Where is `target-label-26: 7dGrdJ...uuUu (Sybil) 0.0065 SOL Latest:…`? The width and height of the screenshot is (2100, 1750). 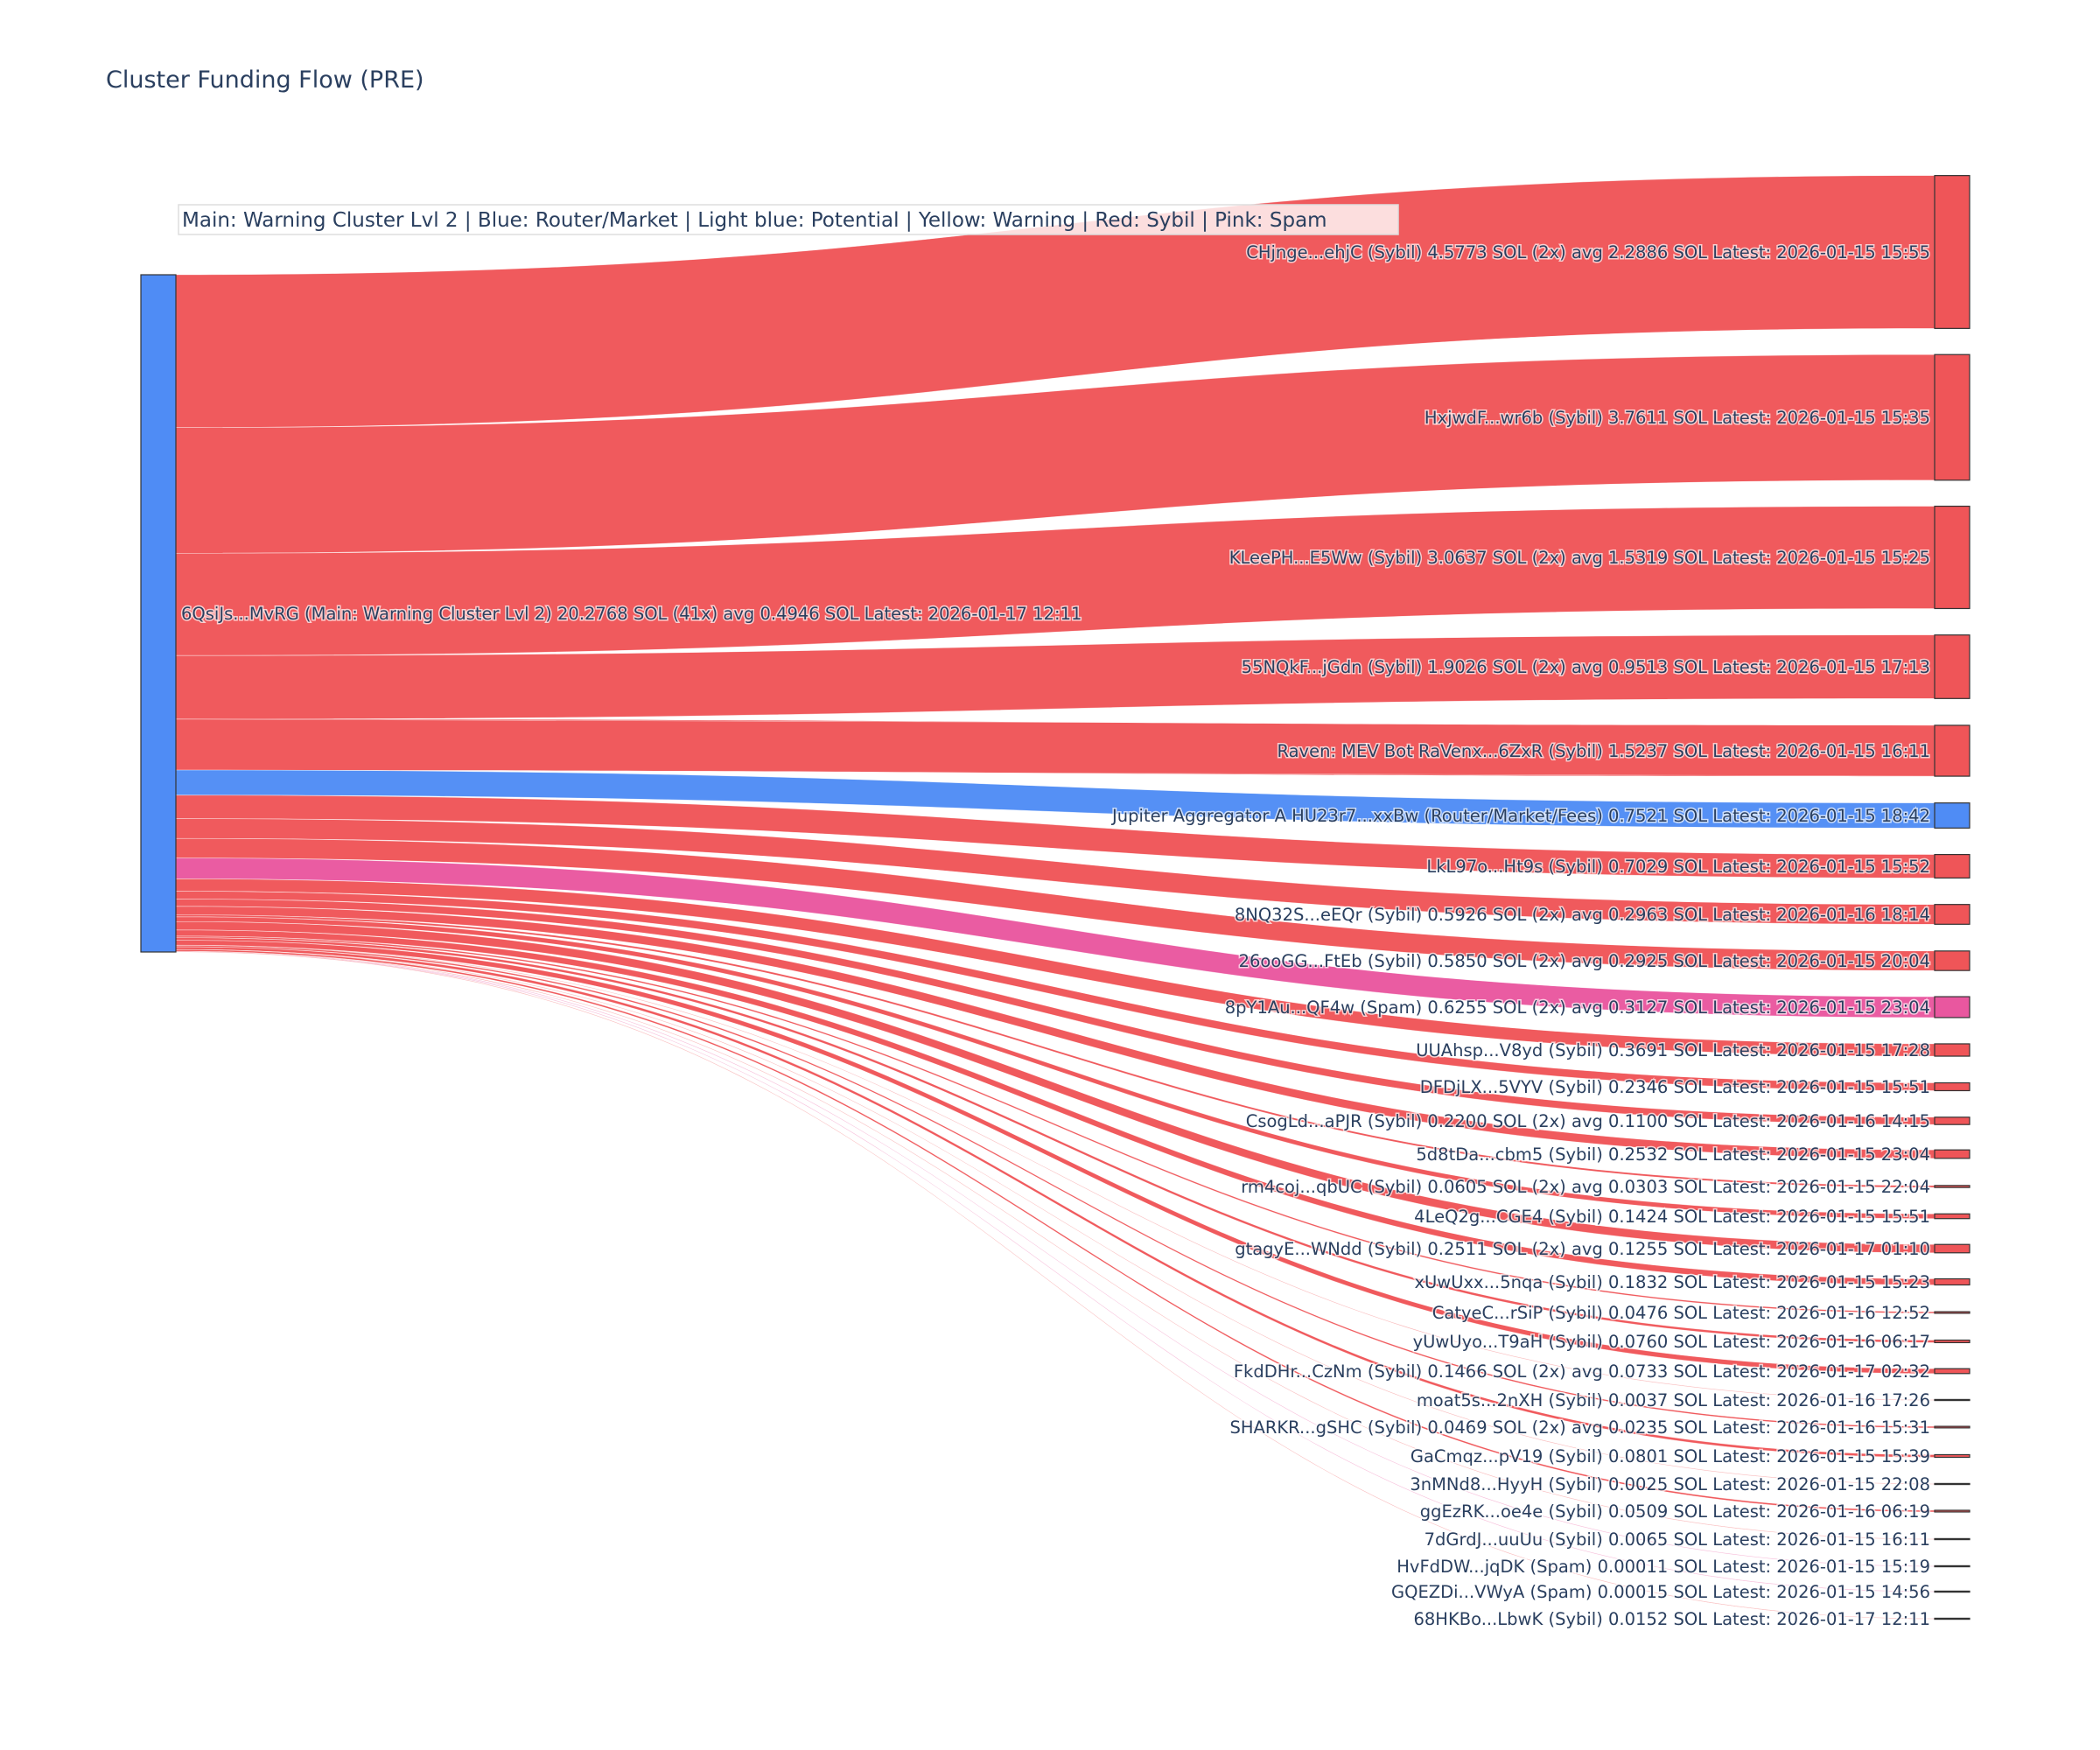
target-label-26: 7dGrdJ...uuUu (Sybil) 0.0065 SOL Latest:… is located at coordinates (1677, 1540).